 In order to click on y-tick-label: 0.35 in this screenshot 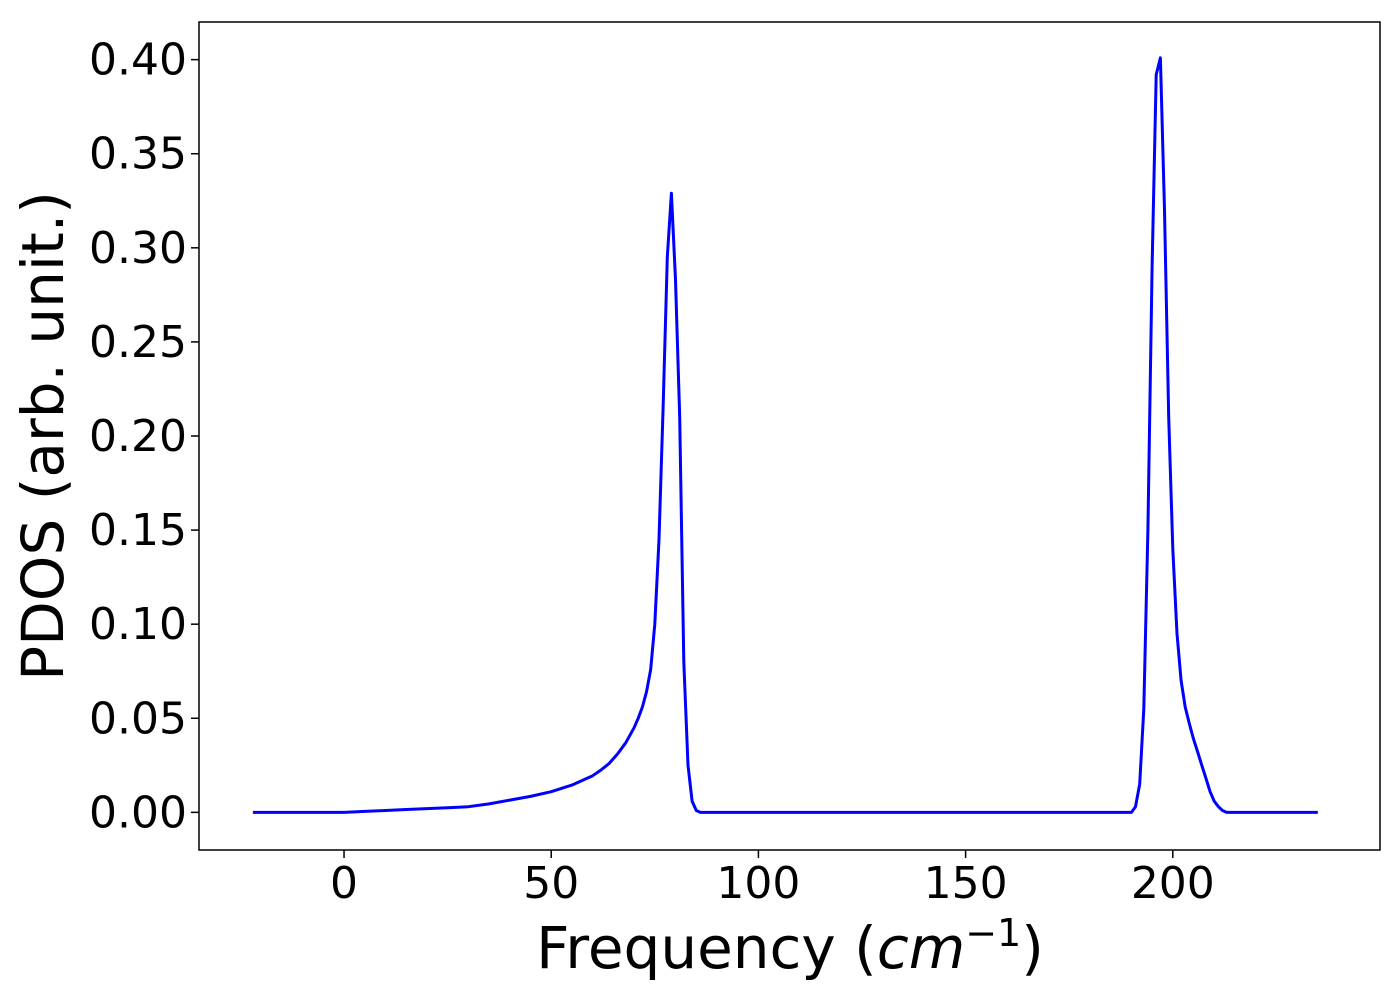, I will do `click(138, 154)`.